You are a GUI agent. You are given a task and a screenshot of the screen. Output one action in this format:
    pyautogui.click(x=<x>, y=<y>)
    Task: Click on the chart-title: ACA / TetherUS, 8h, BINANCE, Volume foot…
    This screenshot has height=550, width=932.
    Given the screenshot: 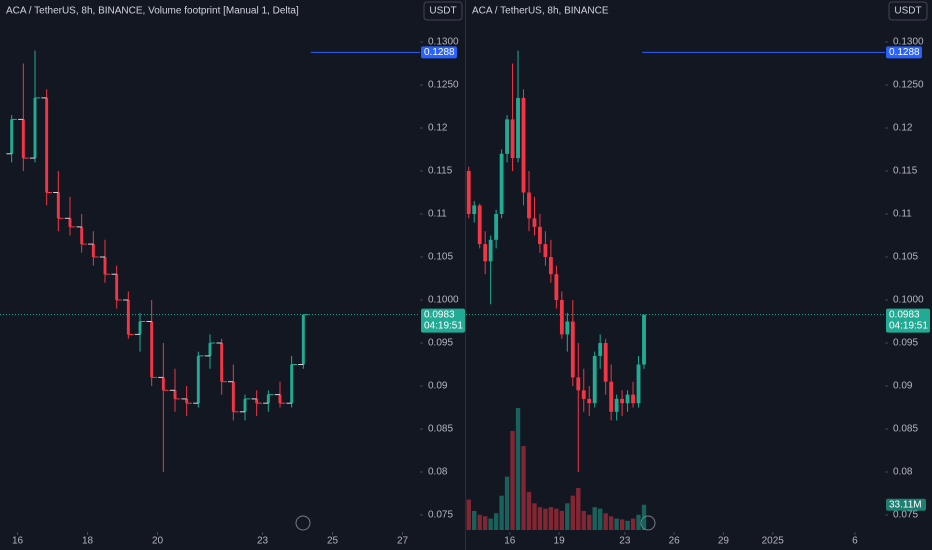 What is the action you would take?
    pyautogui.click(x=152, y=11)
    